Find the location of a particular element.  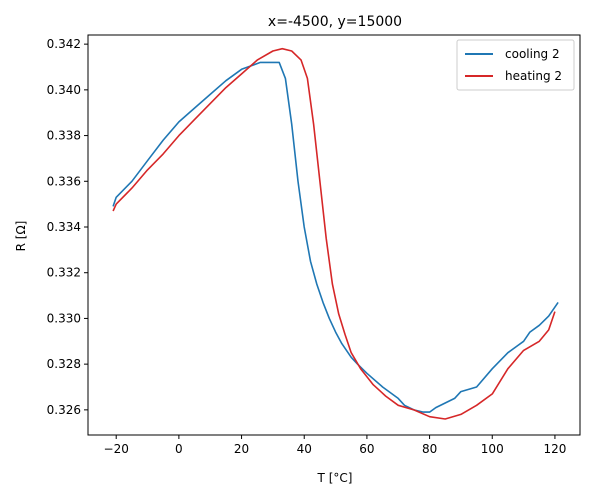

legend-label-heating-2: heating 2 is located at coordinates (533, 76).